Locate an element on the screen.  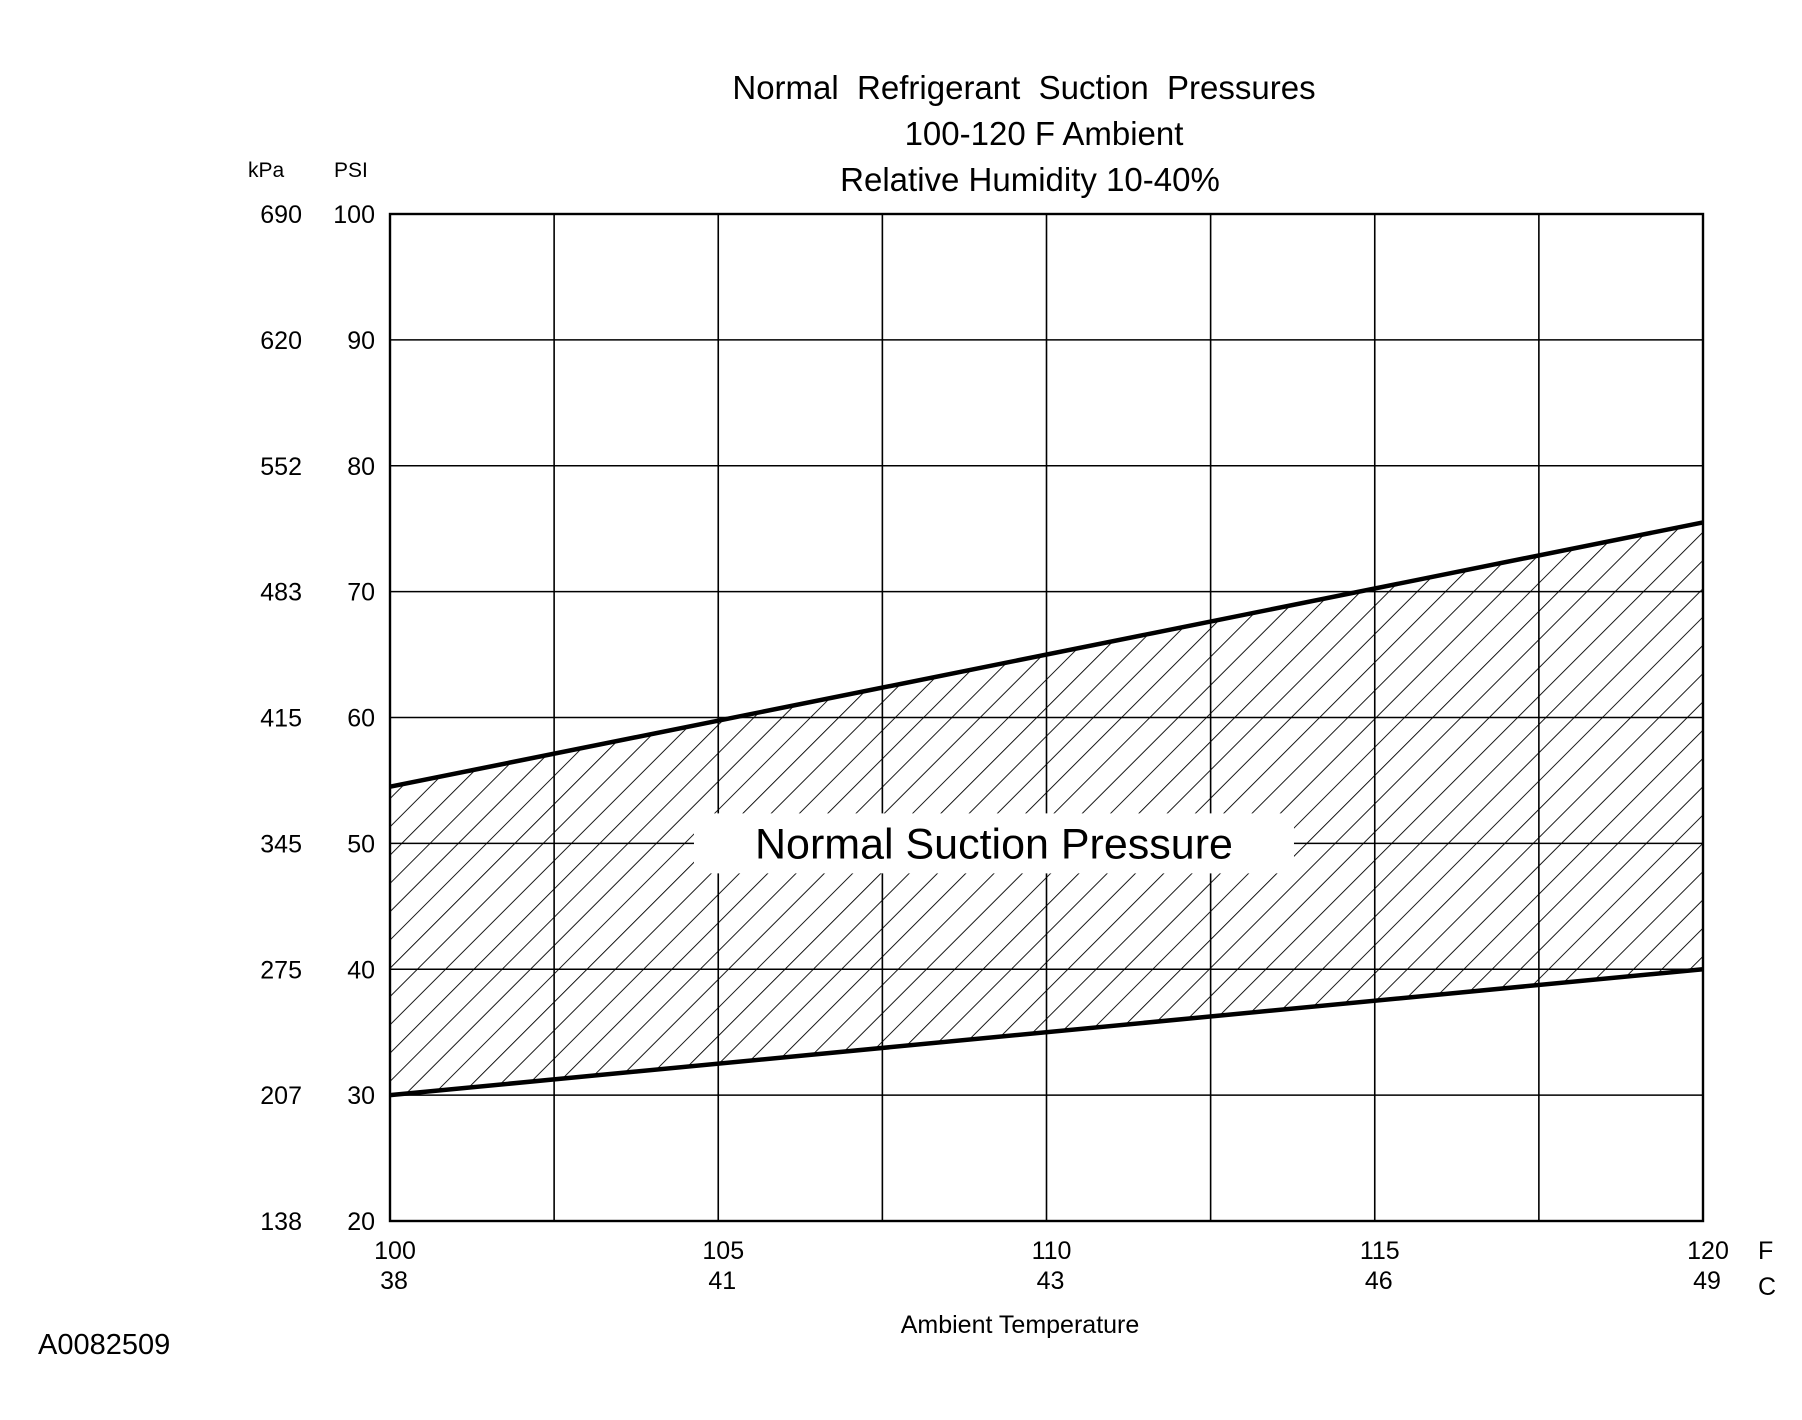
y-tick-label-psi: 40 is located at coordinates (361, 970).